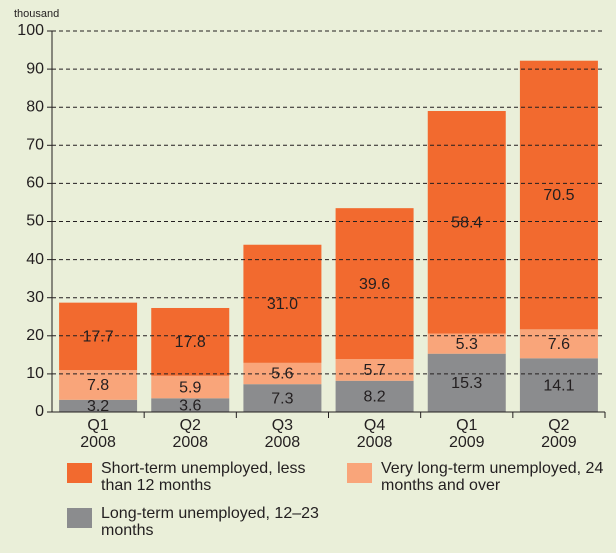  I want to click on y-tick-label: 70, so click(35, 145).